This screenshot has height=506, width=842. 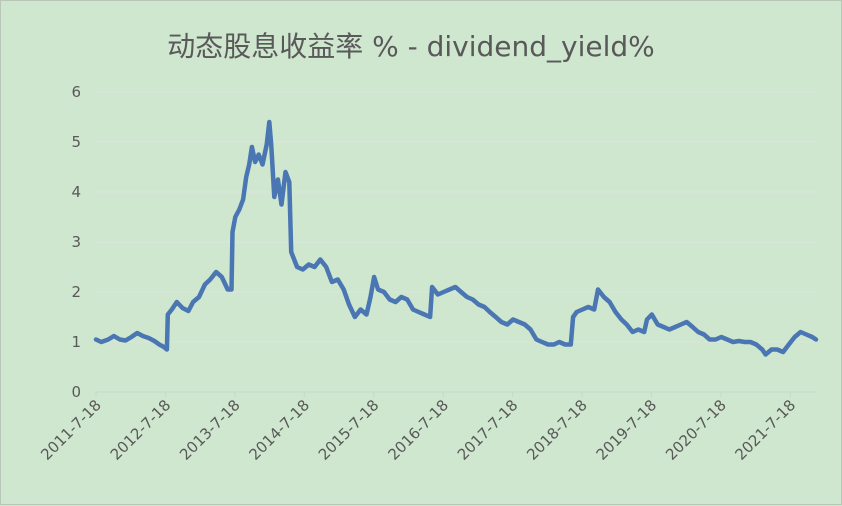 What do you see at coordinates (76, 342) in the screenshot?
I see `y-tick-label: 1` at bounding box center [76, 342].